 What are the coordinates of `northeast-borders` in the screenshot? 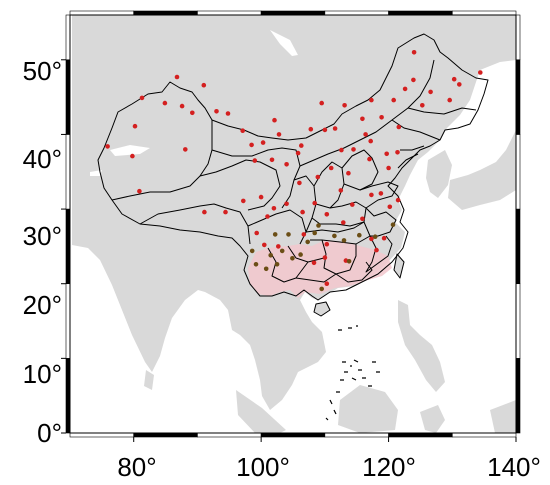 It's located at (434, 138).